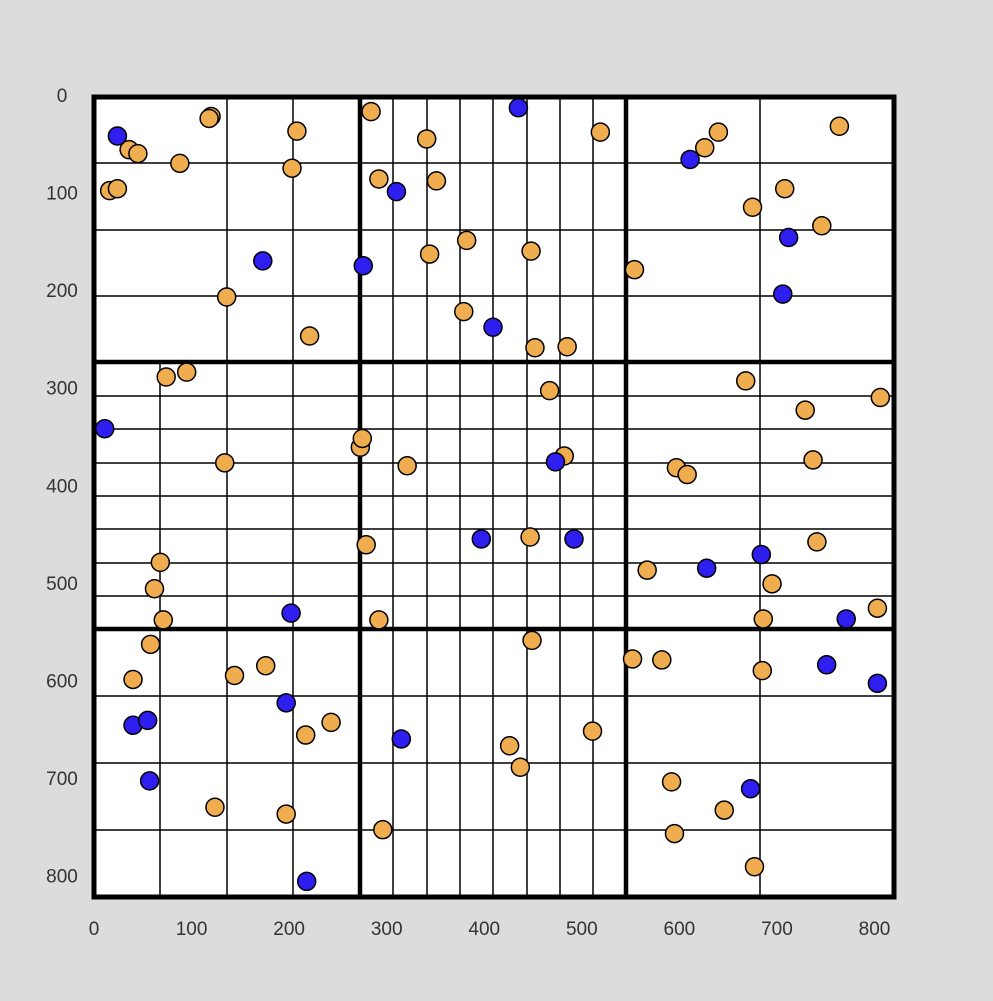 This screenshot has width=993, height=1001. I want to click on x-tick-label: 0, so click(94, 929).